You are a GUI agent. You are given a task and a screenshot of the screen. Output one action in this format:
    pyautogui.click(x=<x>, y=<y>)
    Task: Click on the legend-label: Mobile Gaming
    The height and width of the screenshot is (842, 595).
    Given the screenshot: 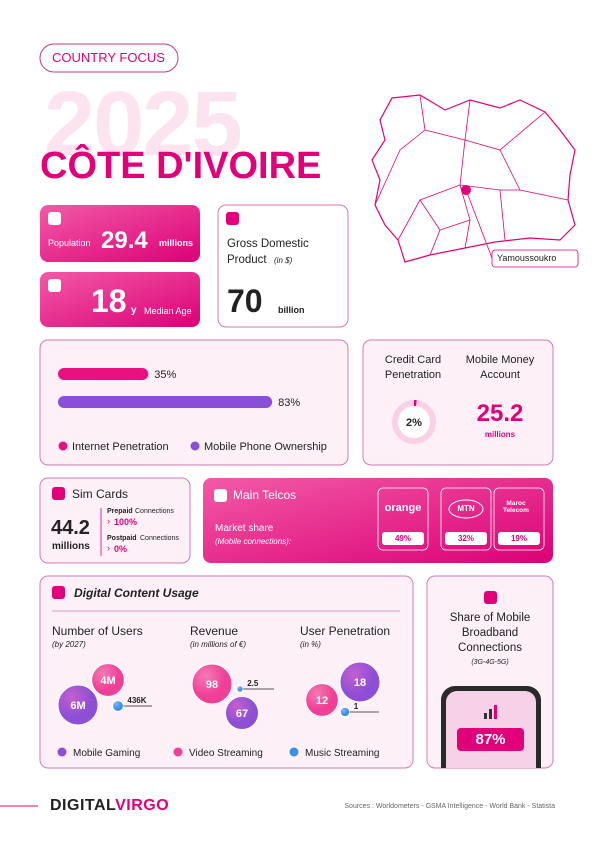 What is the action you would take?
    pyautogui.click(x=106, y=753)
    